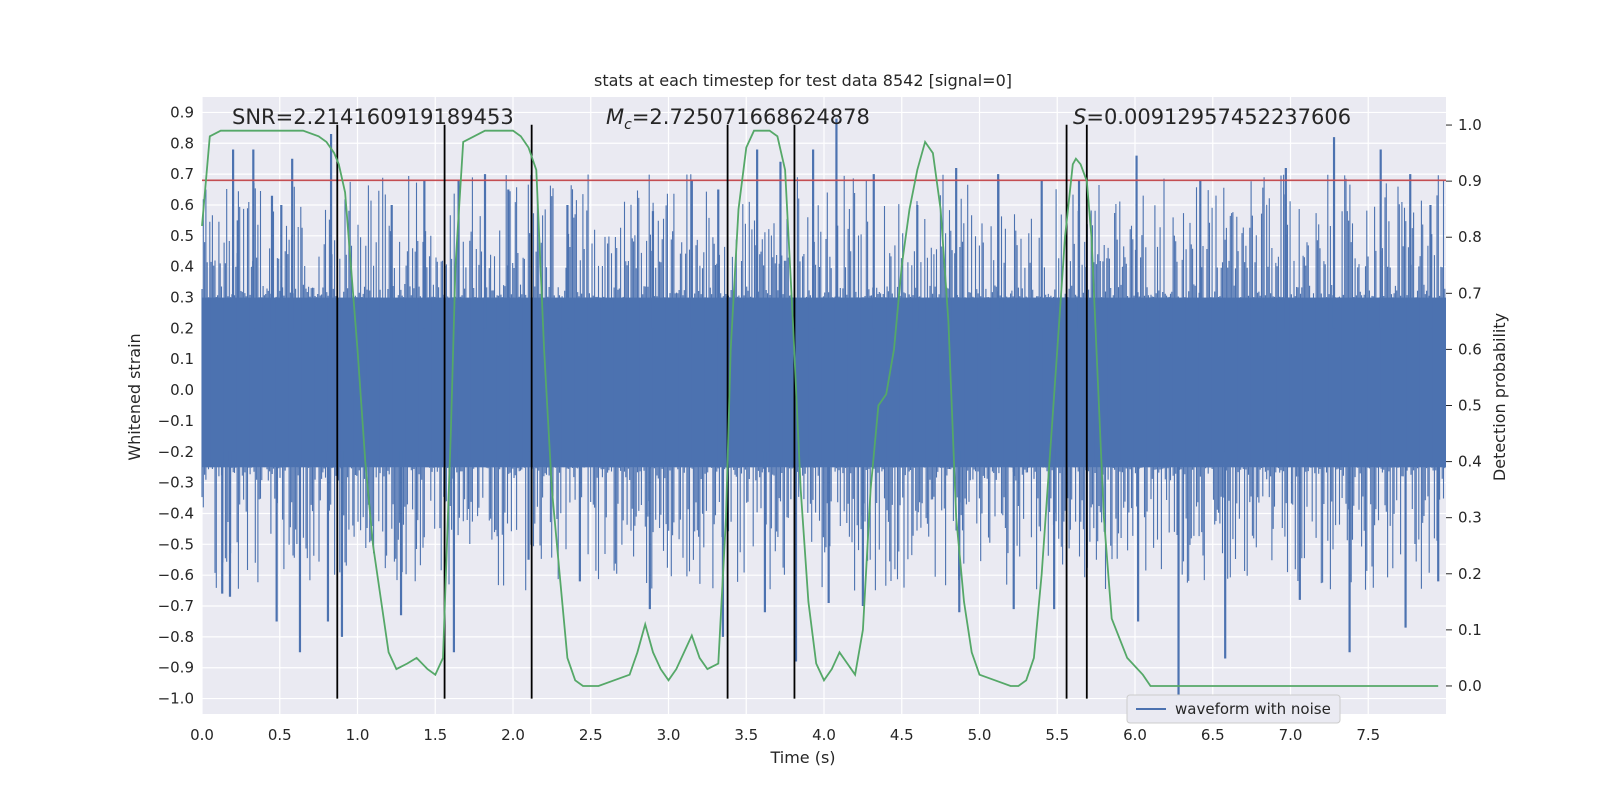 The width and height of the screenshot is (1600, 800). Describe the element at coordinates (1213, 735) in the screenshot. I see `x-tick-label: 6.5` at that location.